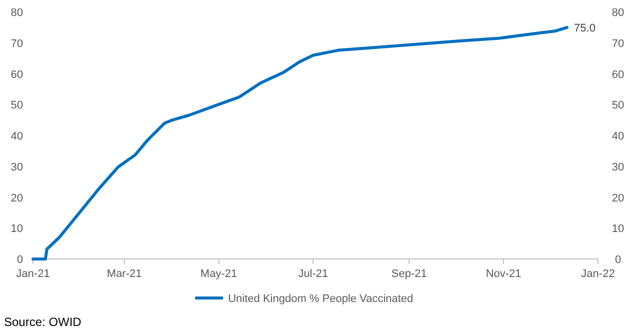 Image resolution: width=641 pixels, height=331 pixels. I want to click on y-tick-label: 0, so click(19, 260).